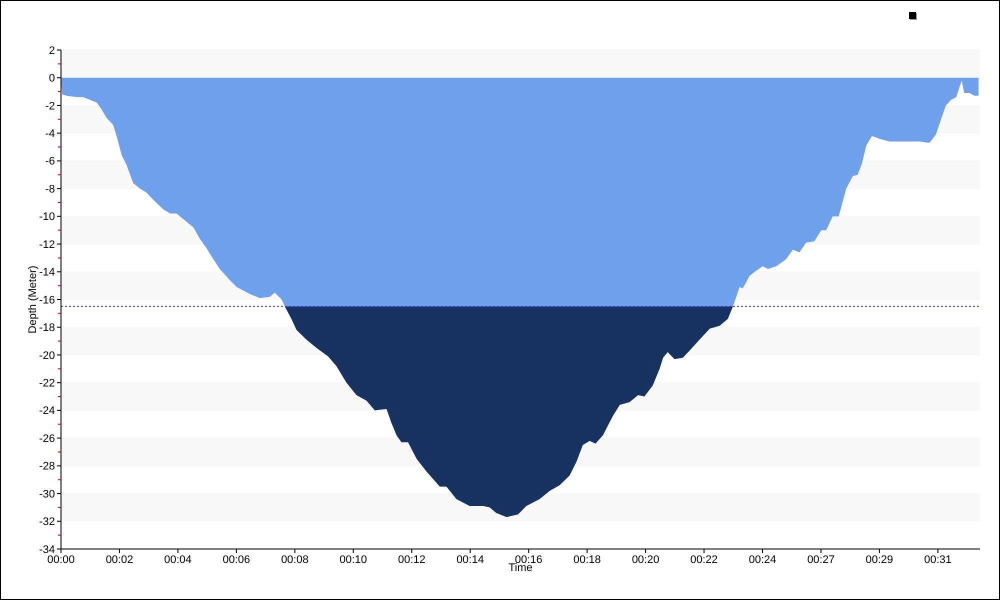 The width and height of the screenshot is (1000, 600). I want to click on y-tick-label: -34, so click(47, 550).